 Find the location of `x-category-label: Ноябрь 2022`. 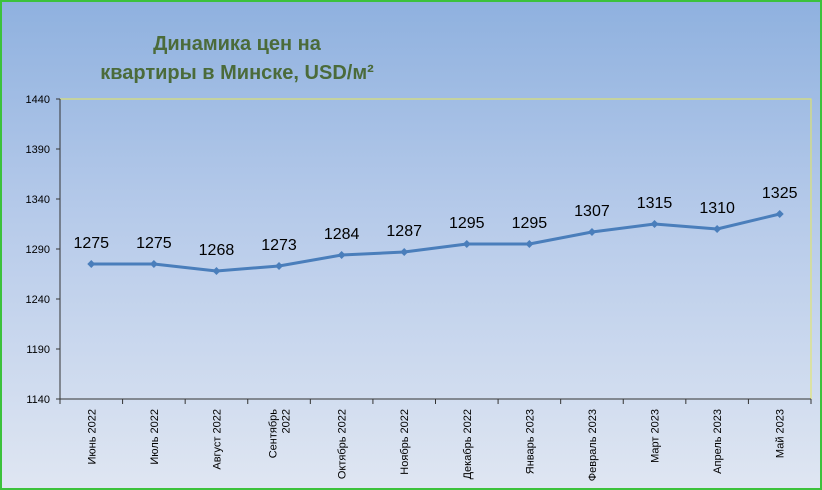

x-category-label: Ноябрь 2022 is located at coordinates (405, 442).